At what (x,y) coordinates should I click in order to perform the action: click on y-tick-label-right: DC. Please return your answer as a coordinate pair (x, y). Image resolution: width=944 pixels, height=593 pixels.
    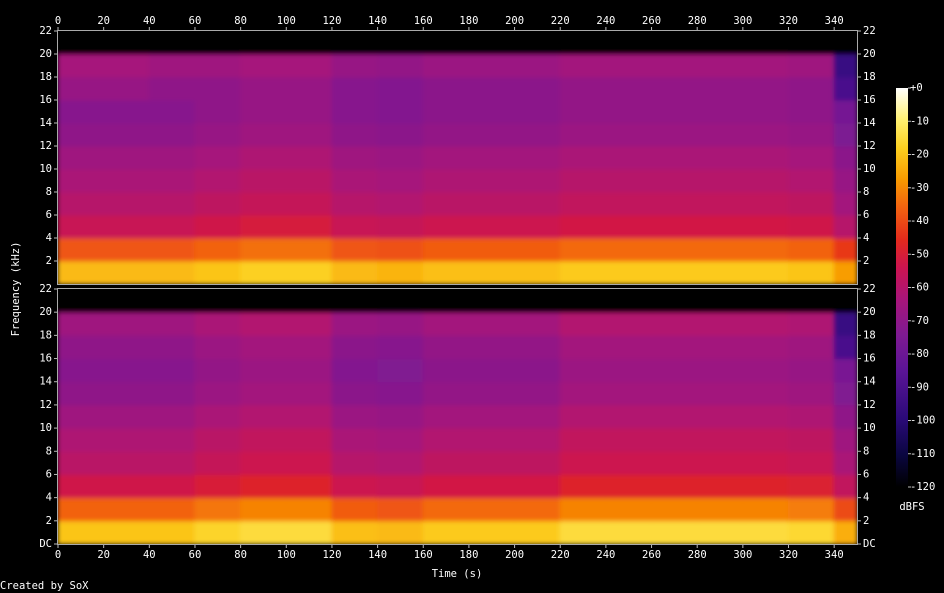
    Looking at the image, I should click on (869, 544).